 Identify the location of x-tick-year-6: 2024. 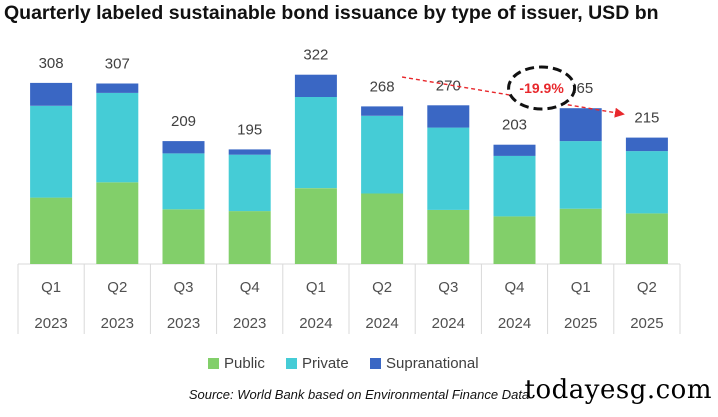
(448, 323).